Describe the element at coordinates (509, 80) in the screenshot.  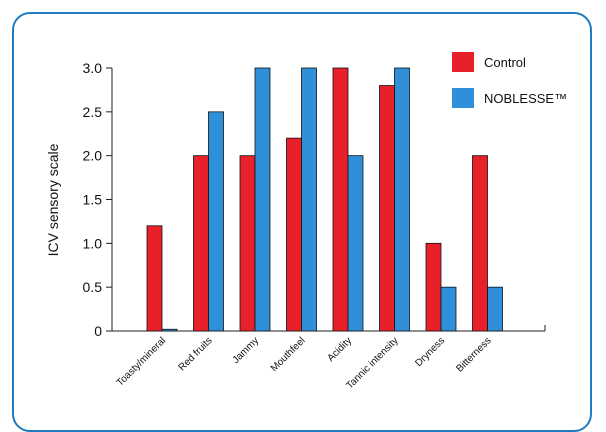
I see `legend: Control NOBLESSE™` at that location.